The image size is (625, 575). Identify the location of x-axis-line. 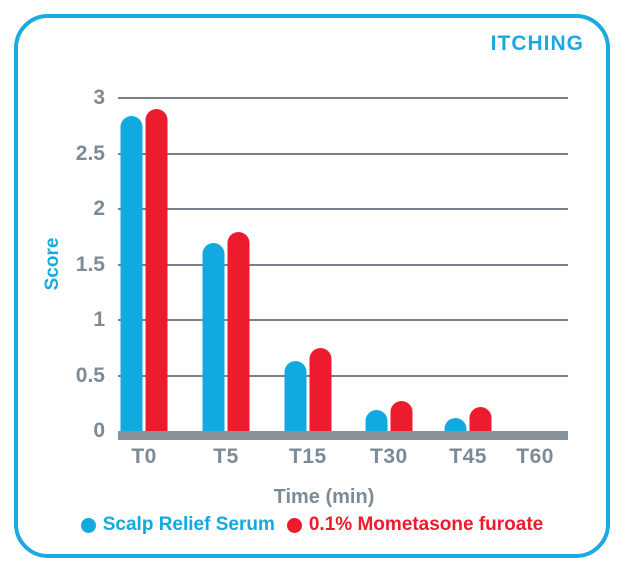
(343, 435).